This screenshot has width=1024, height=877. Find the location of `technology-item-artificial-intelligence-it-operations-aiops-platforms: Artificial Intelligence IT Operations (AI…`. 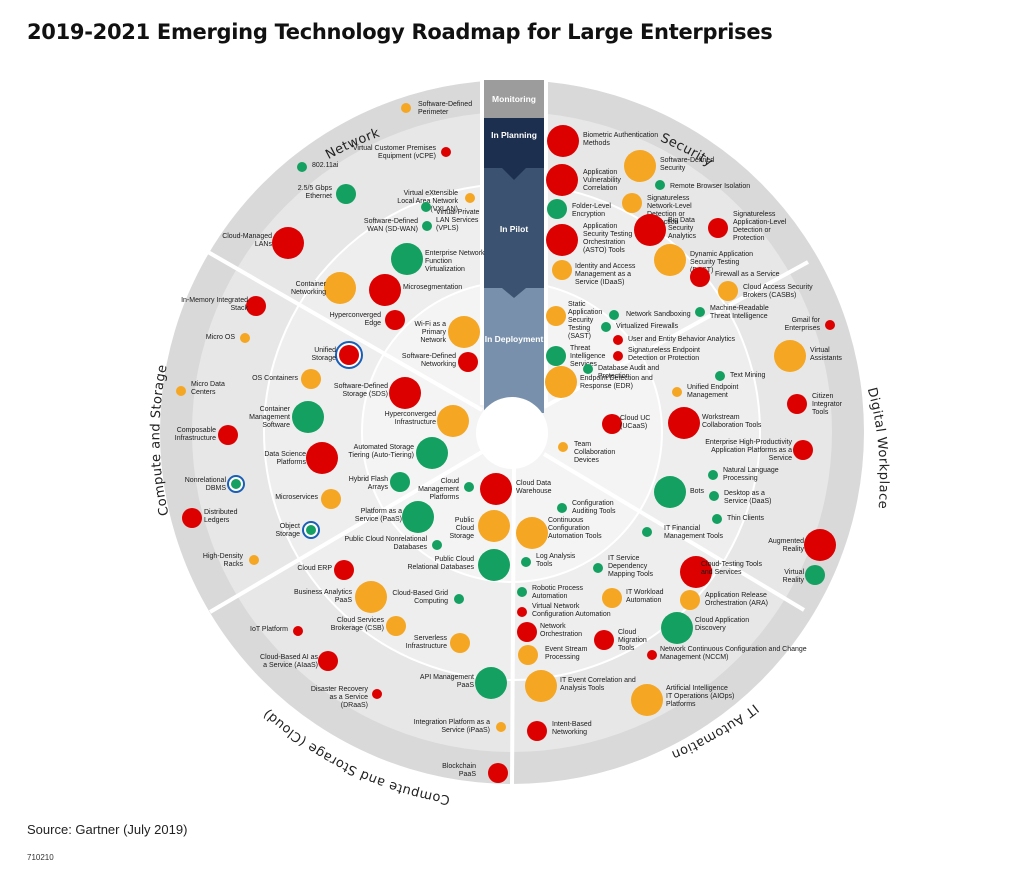

technology-item-artificial-intelligence-it-operations-aiops-platforms: Artificial Intelligence IT Operations (AI… is located at coordinates (682, 700).